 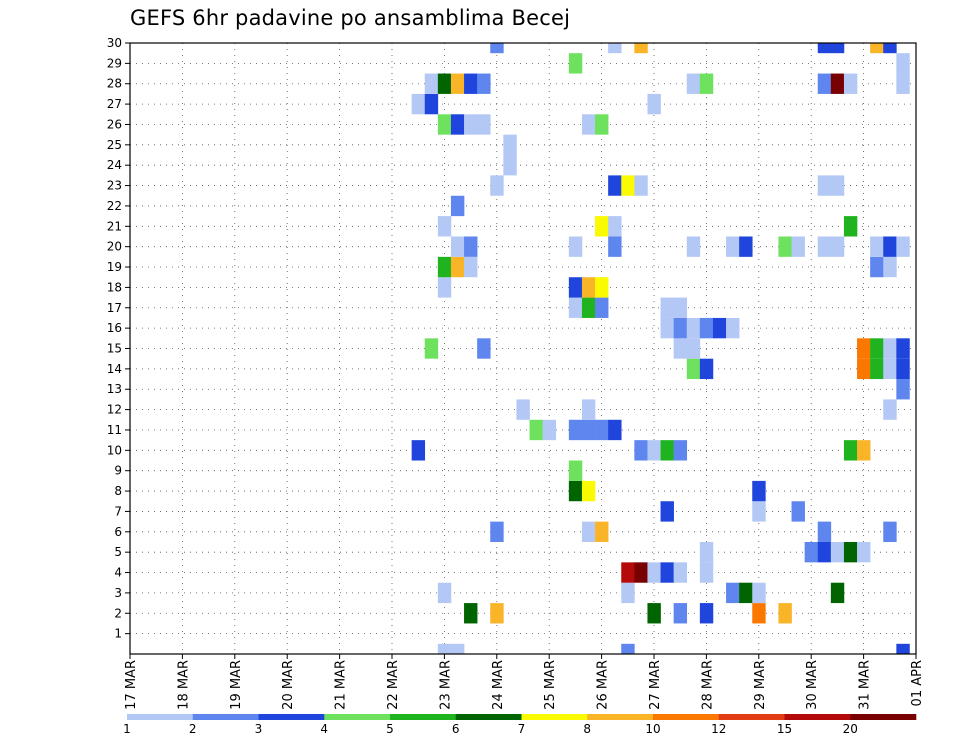 I want to click on y-tick-label: 29, so click(x=114, y=63).